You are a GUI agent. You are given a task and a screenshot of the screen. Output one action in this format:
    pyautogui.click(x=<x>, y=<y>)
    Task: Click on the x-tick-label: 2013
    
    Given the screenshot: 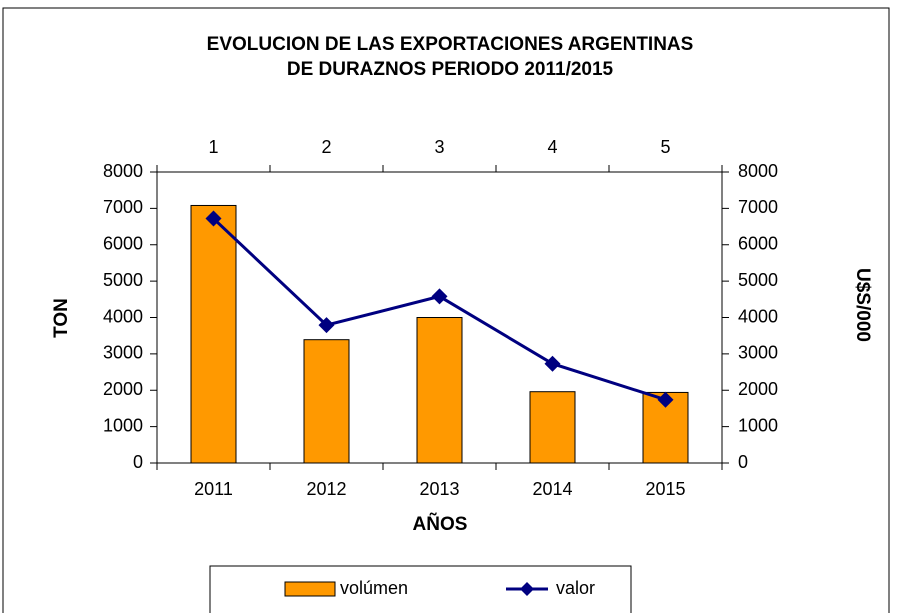 What is the action you would take?
    pyautogui.click(x=439, y=489)
    